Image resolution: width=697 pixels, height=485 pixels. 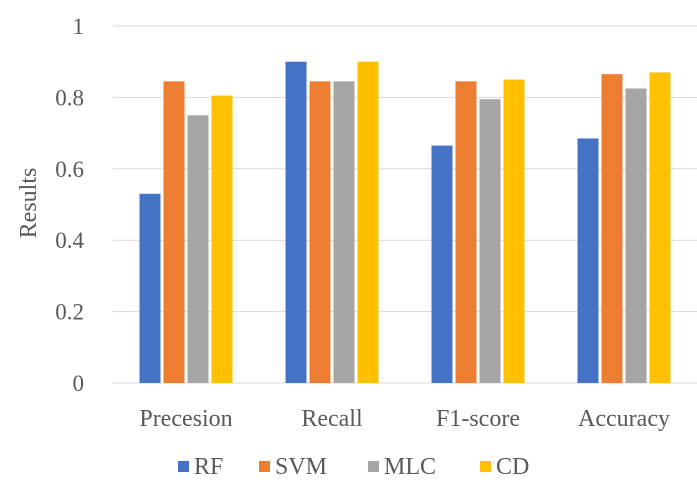 I want to click on x-category-label: F1-score, so click(x=478, y=419).